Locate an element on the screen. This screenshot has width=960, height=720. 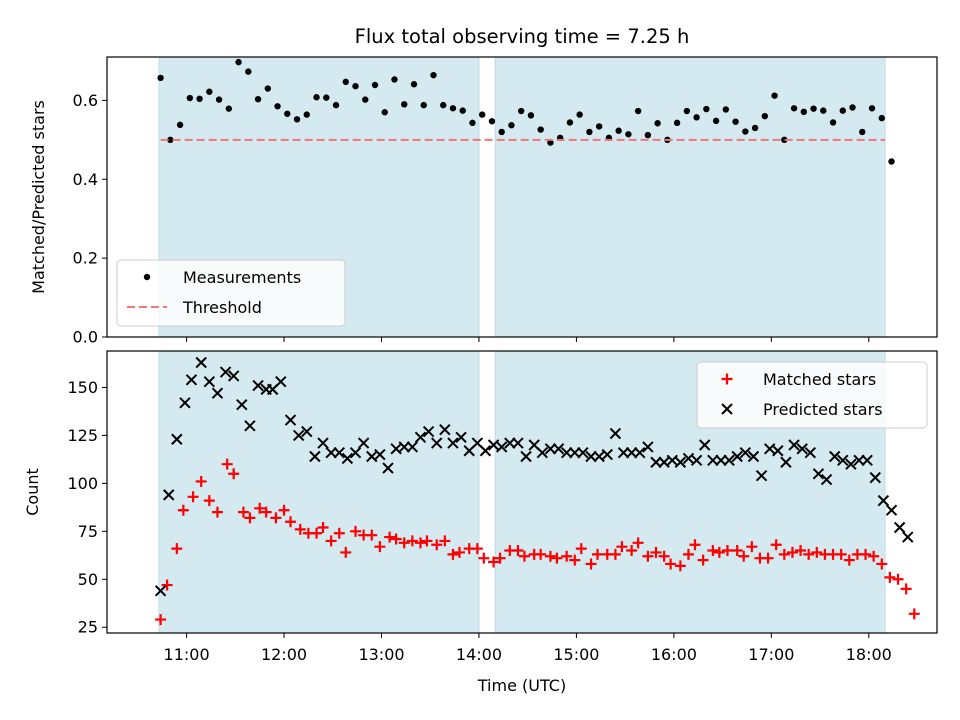
y-axis-label: Count is located at coordinates (32, 492).